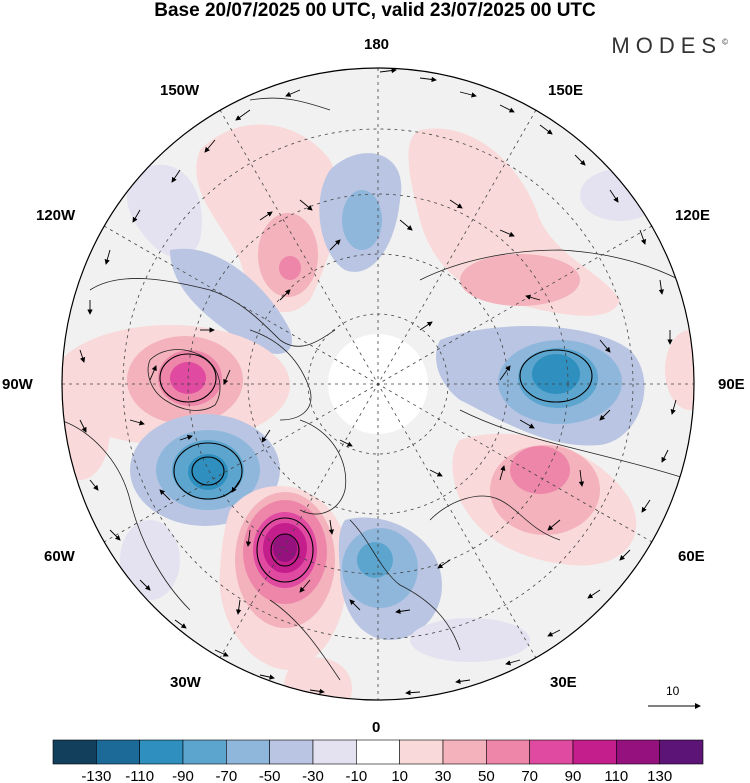  I want to click on colorbar: -130 -110 -90 -70 -50 -30 -10 10 30 50 70 90 110 130, so click(378, 761).